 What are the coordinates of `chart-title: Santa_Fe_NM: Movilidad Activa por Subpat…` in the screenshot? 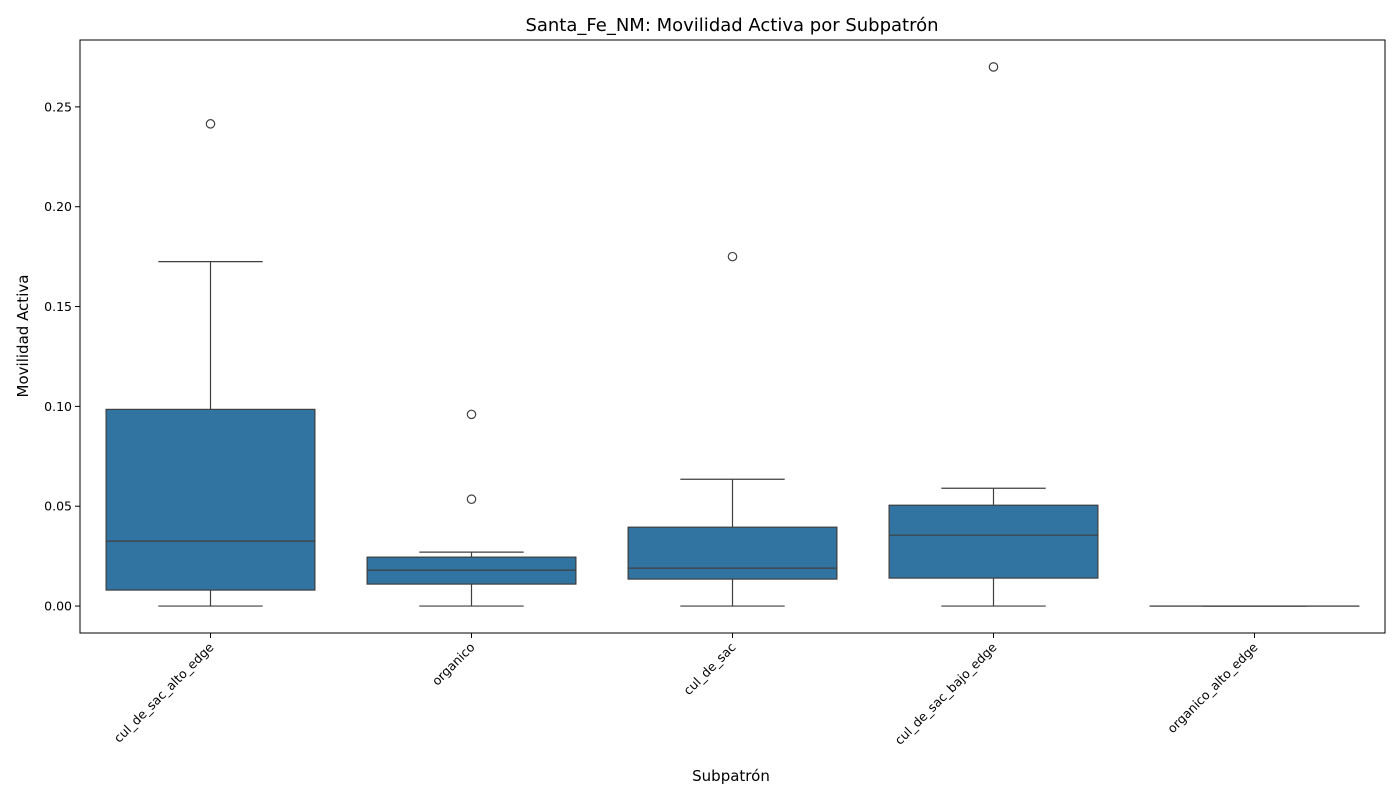 It's located at (731, 25).